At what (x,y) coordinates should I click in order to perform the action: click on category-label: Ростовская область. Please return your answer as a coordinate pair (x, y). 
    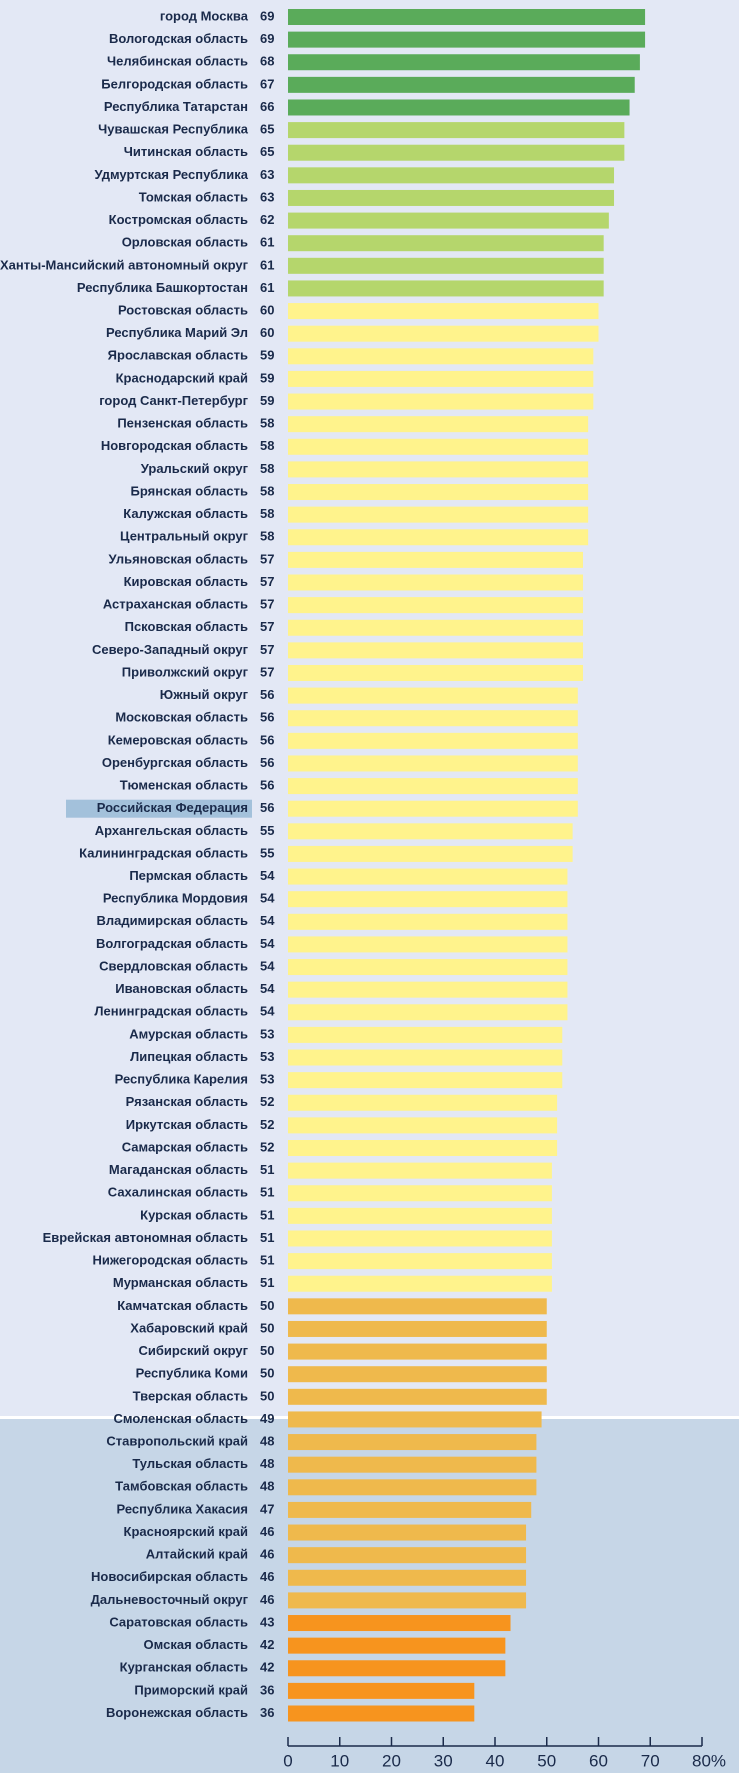
    Looking at the image, I should click on (183, 309).